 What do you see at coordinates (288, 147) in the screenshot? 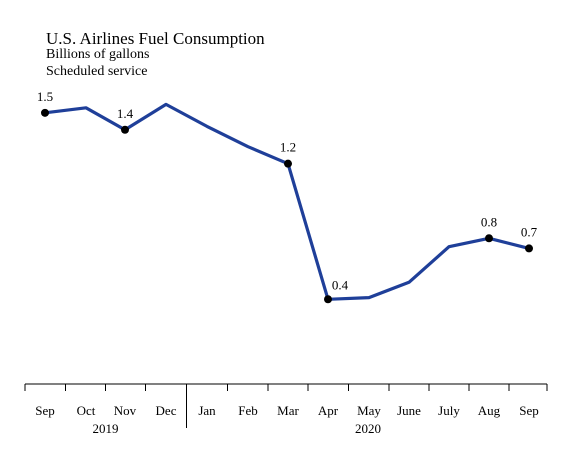
I see `data-label: 1.2` at bounding box center [288, 147].